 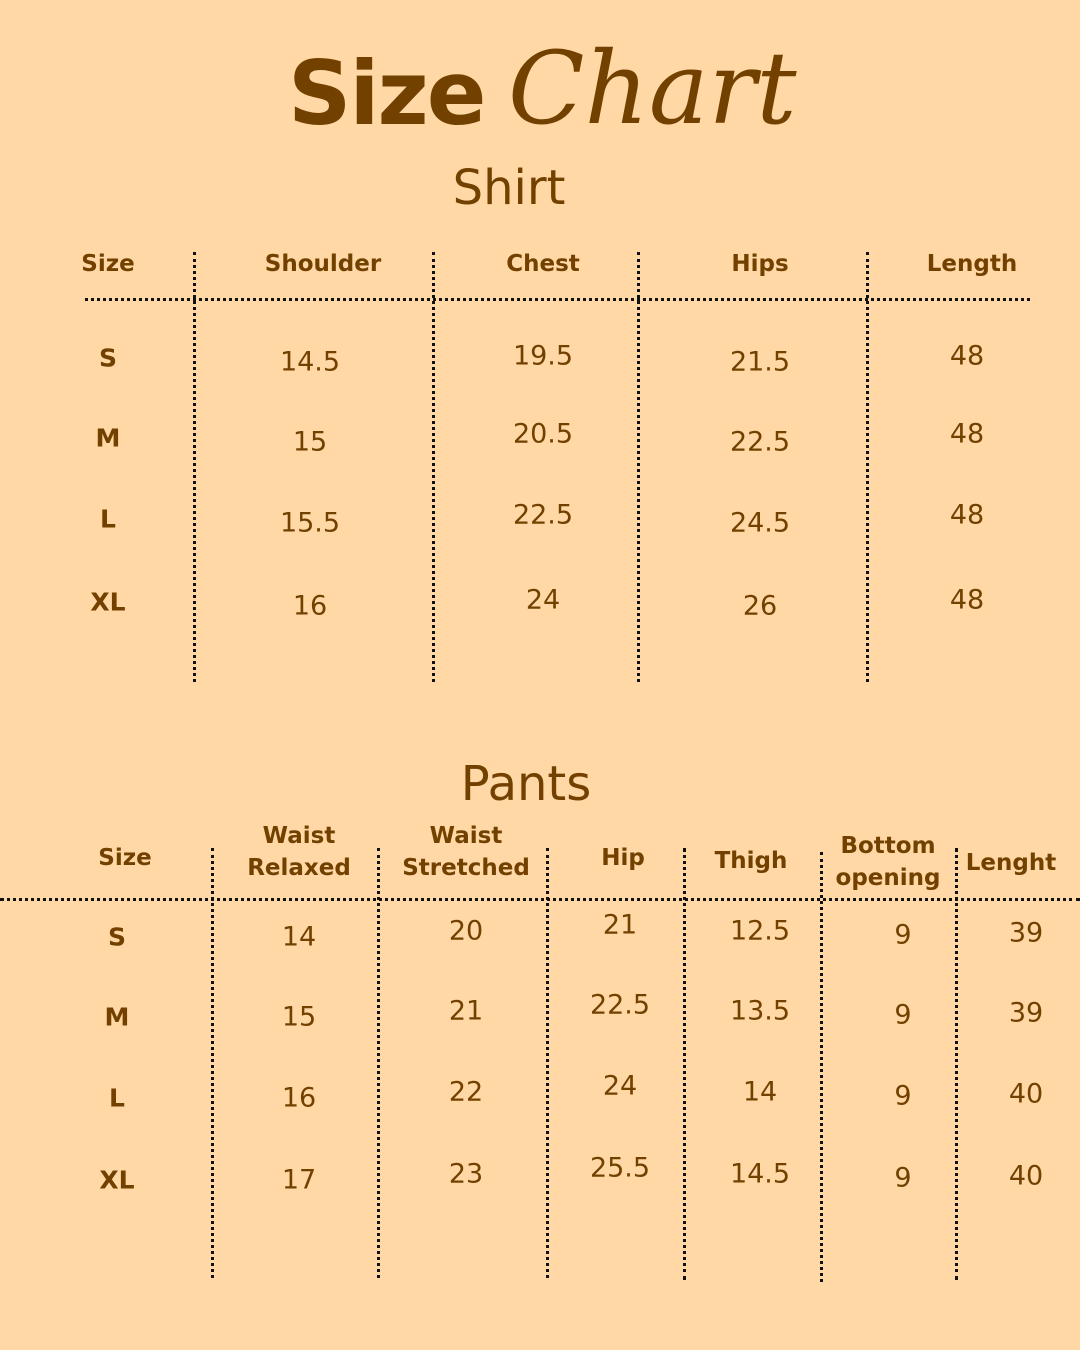 I want to click on pants-title: Pants, so click(x=526, y=784).